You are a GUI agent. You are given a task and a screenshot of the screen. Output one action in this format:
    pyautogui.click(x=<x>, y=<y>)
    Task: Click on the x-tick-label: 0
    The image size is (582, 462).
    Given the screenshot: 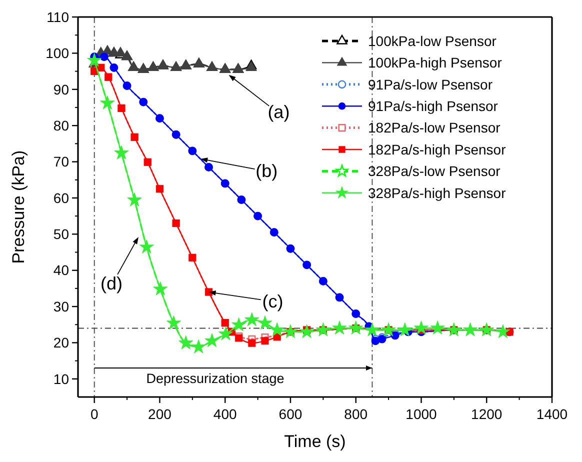 What is the action you would take?
    pyautogui.click(x=94, y=414)
    